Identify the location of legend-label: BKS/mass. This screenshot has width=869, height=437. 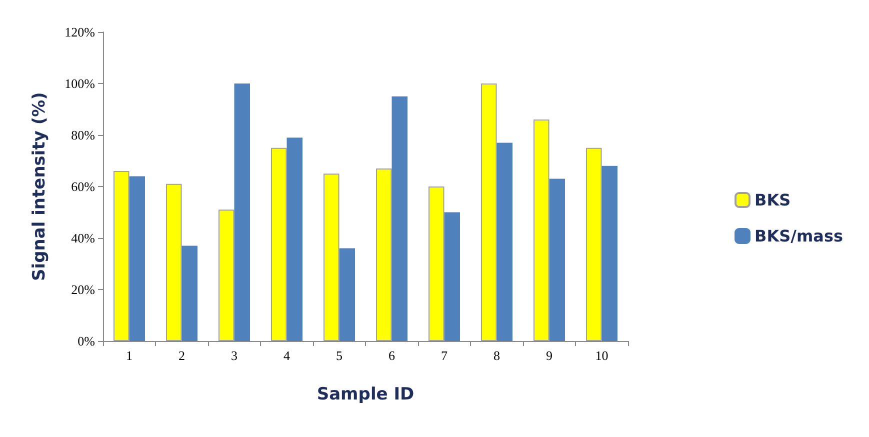
(799, 236).